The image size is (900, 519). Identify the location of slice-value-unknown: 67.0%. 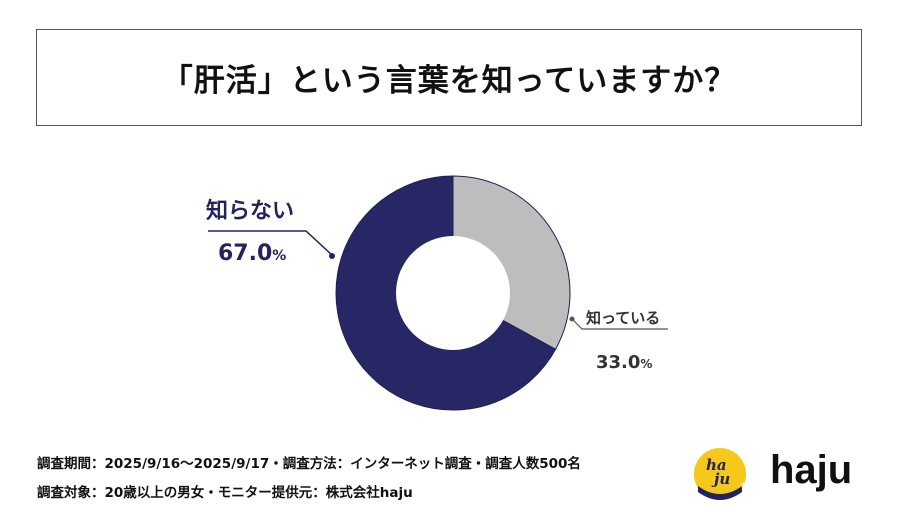
(252, 253).